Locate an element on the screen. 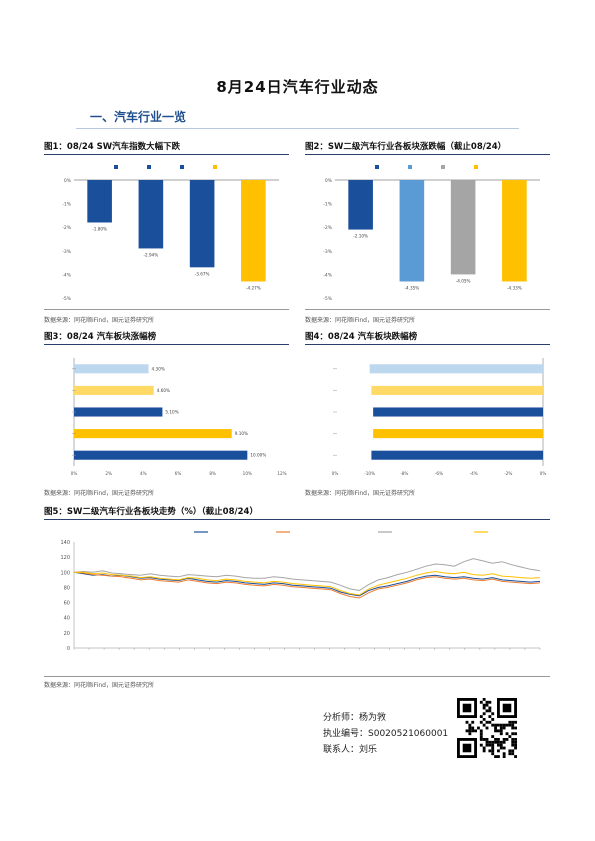  x-tick-label: 10% is located at coordinates (247, 473).